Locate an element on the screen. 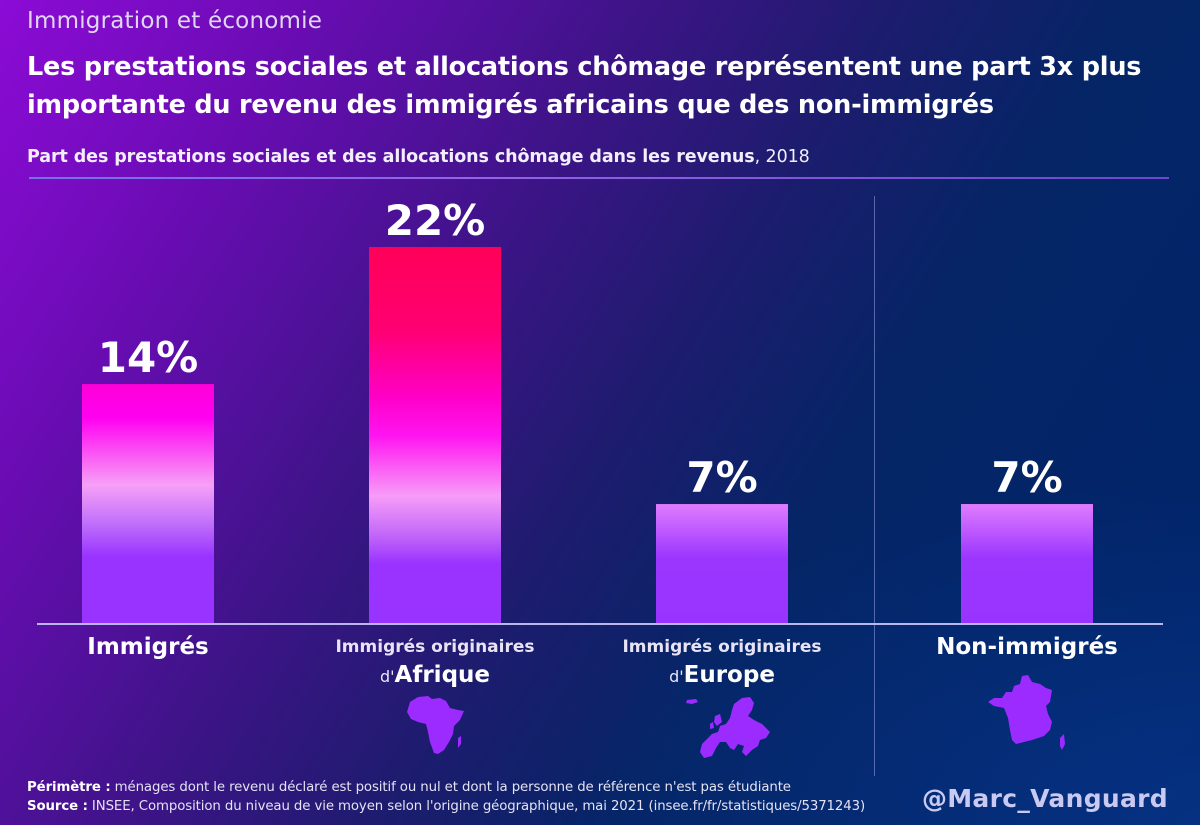 The image size is (1200, 825). category-label-text: Immigrés is located at coordinates (148, 647).